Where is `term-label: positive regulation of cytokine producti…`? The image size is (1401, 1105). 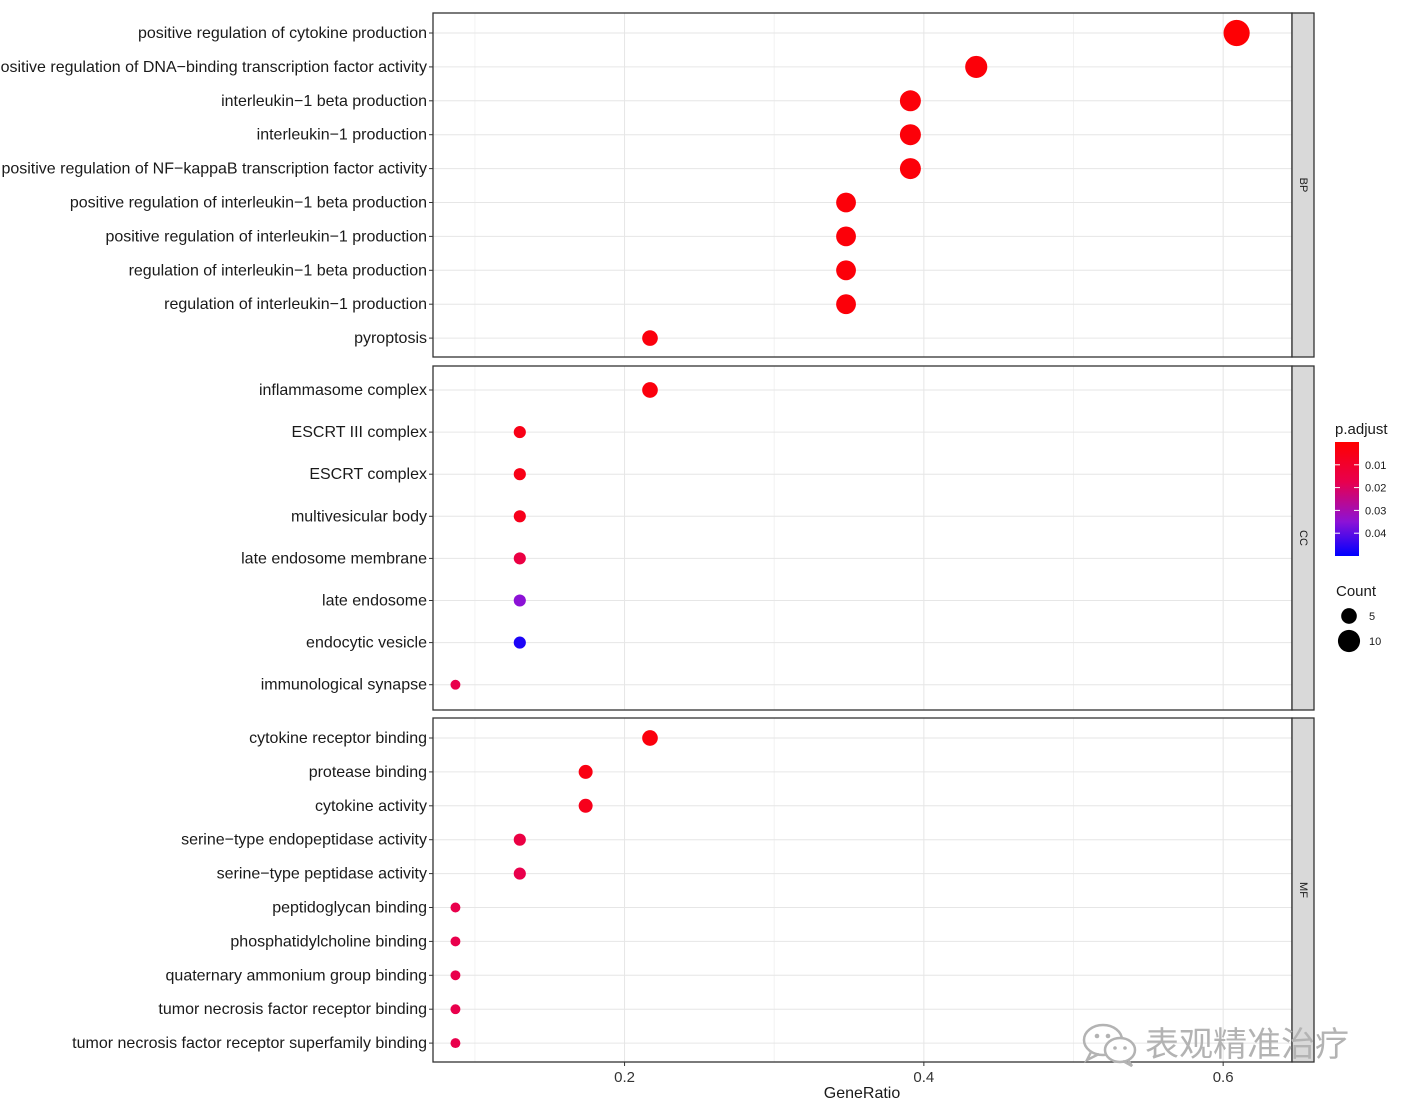
term-label: positive regulation of cytokine producti… is located at coordinates (282, 33).